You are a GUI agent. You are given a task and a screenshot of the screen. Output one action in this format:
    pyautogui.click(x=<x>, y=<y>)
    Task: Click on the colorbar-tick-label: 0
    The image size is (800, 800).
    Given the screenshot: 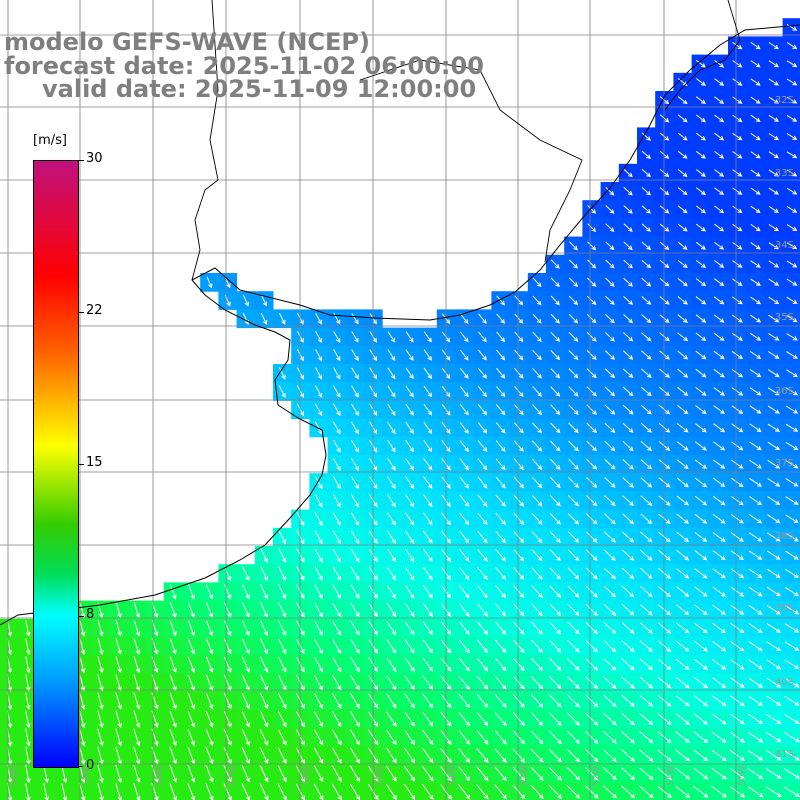 What is the action you would take?
    pyautogui.click(x=90, y=765)
    